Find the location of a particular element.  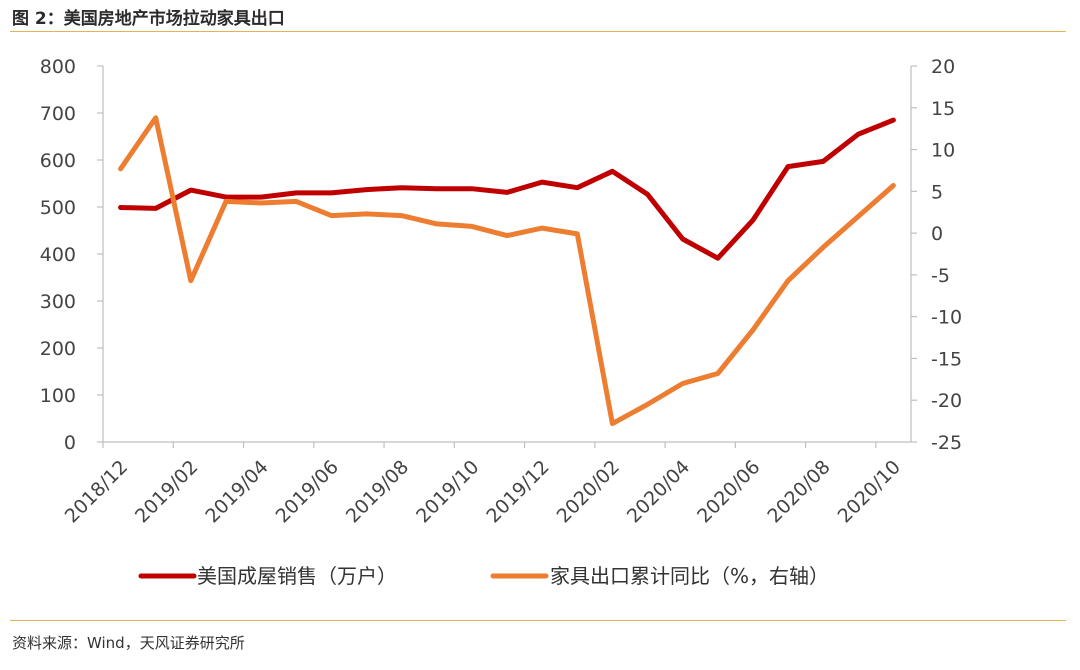

legend: 美国成屋销售（万户） 家具出口累计同比（%，右轴） is located at coordinates (483, 576).